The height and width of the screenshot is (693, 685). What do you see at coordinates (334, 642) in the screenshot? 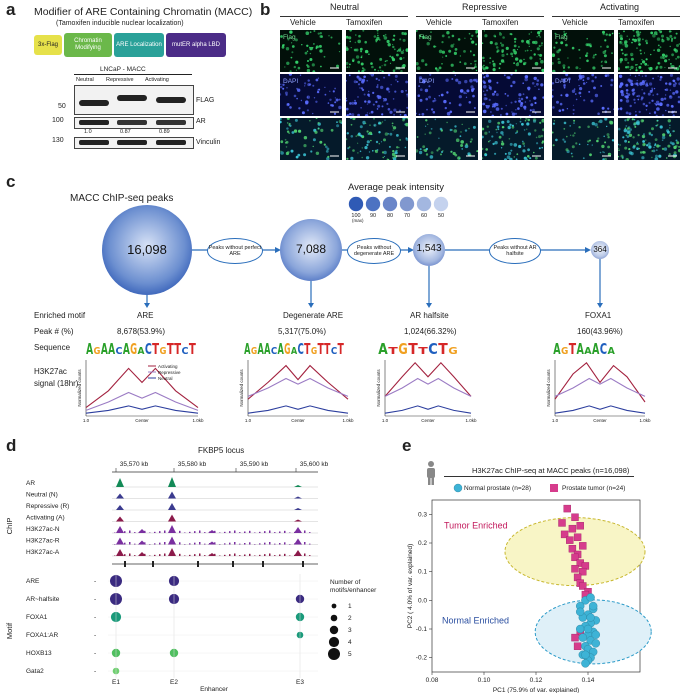
I see `legend-dot` at bounding box center [334, 642].